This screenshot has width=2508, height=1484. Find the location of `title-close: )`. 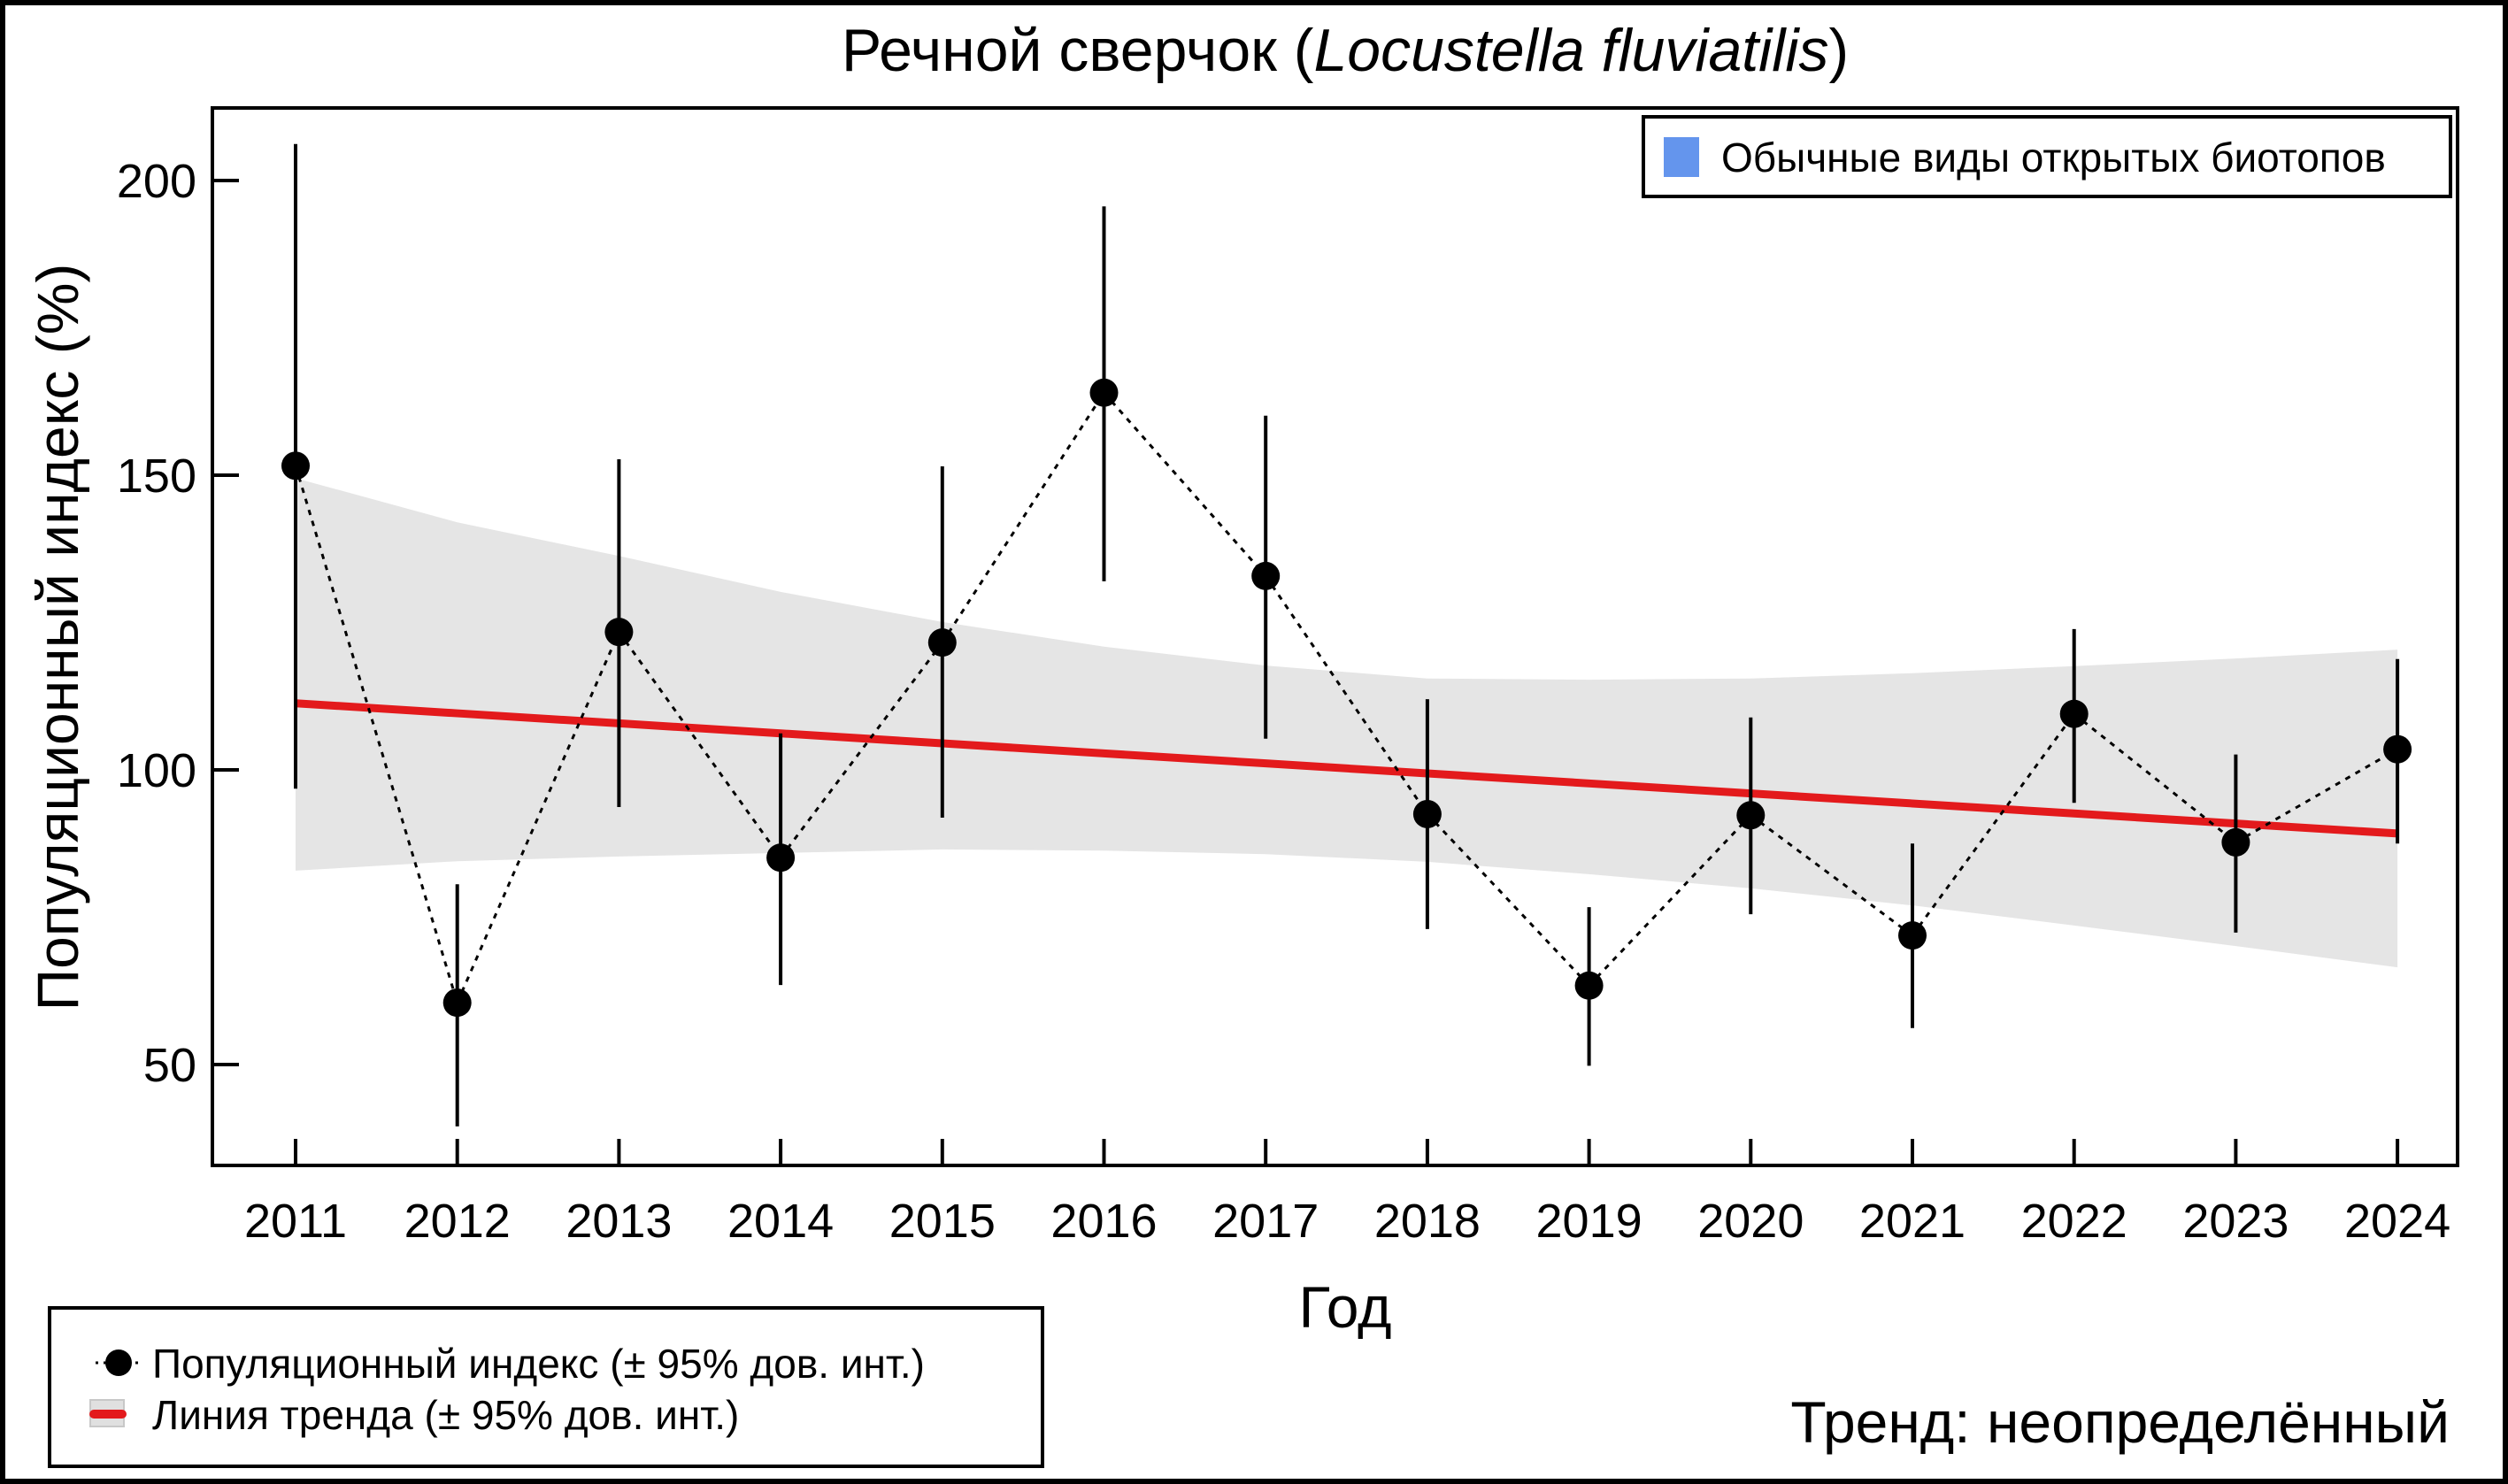

title-close: ) is located at coordinates (1839, 50).